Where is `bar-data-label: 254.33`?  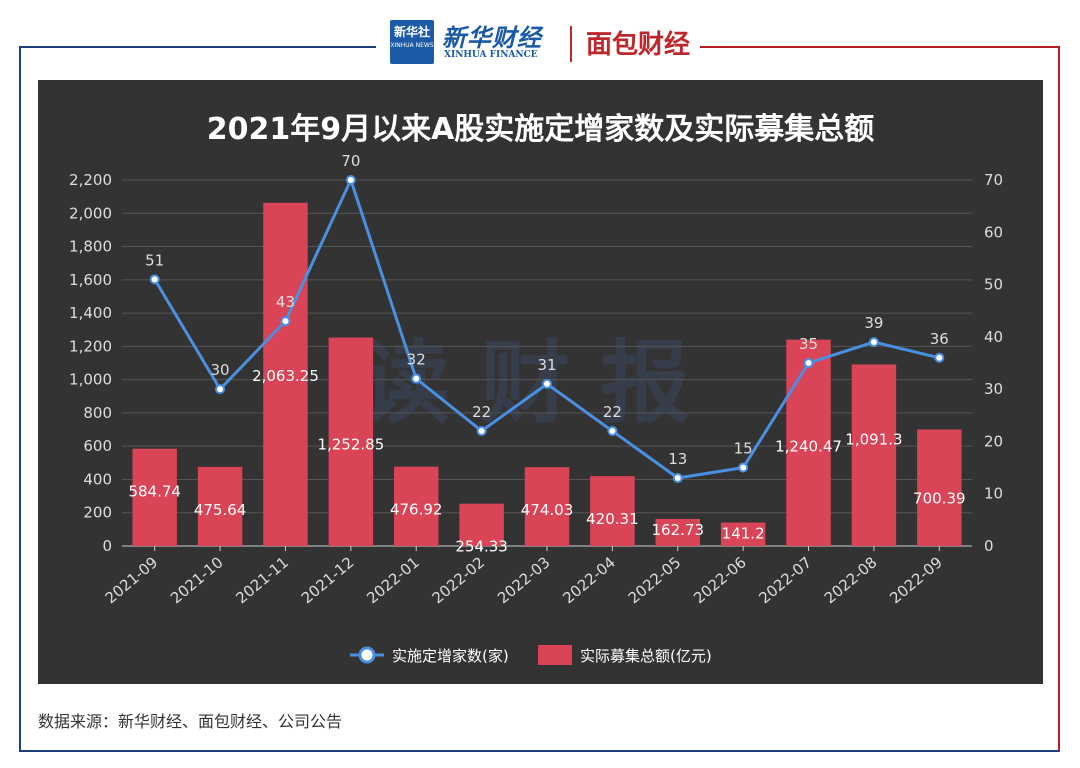
bar-data-label: 254.33 is located at coordinates (481, 547).